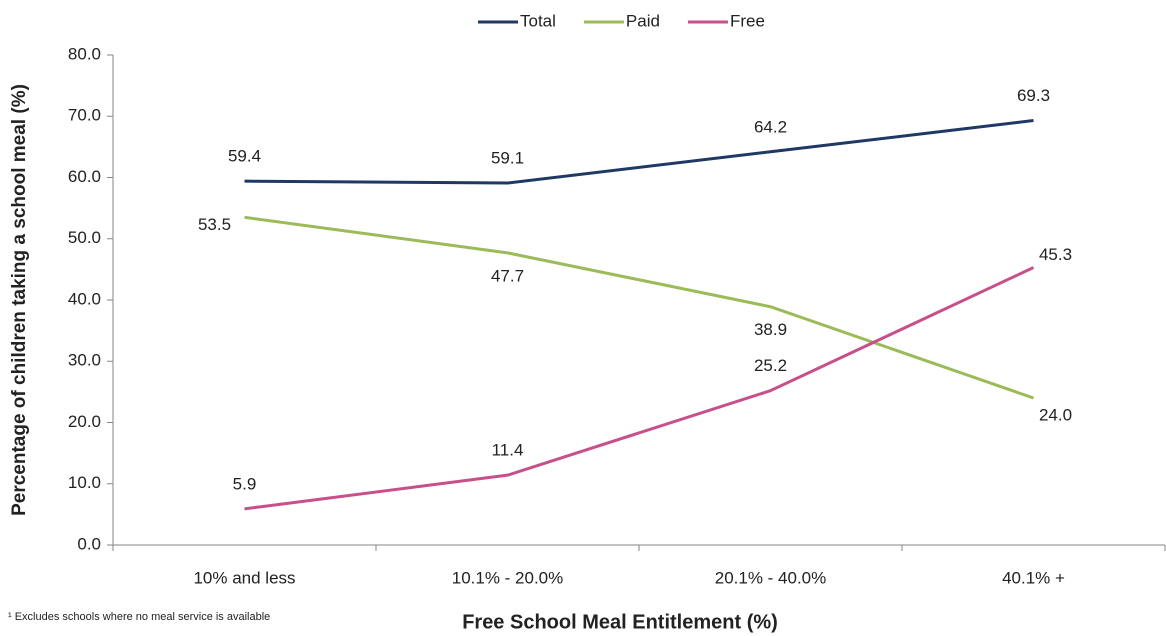  I want to click on x-tick-label: 20.1% - 40.0%, so click(771, 577).